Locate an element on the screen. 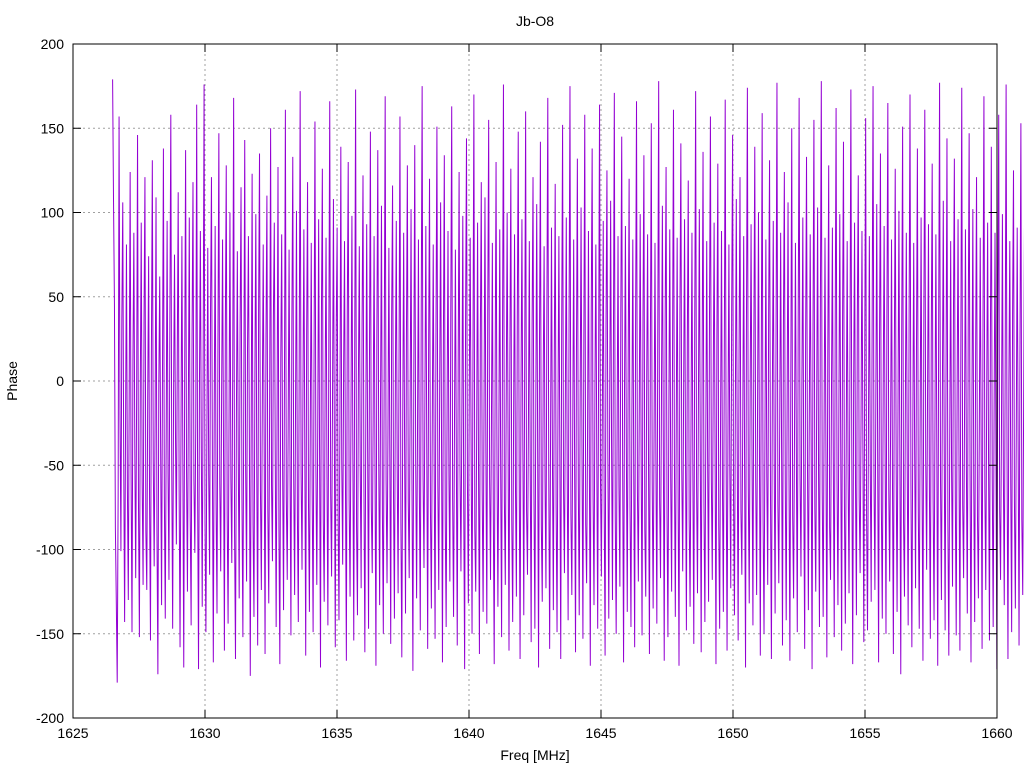 The image size is (1024, 768). y-tick-label: -150 is located at coordinates (50, 634).